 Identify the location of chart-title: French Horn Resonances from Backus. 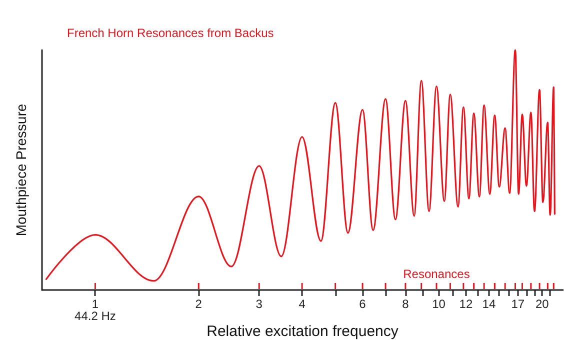
(170, 33).